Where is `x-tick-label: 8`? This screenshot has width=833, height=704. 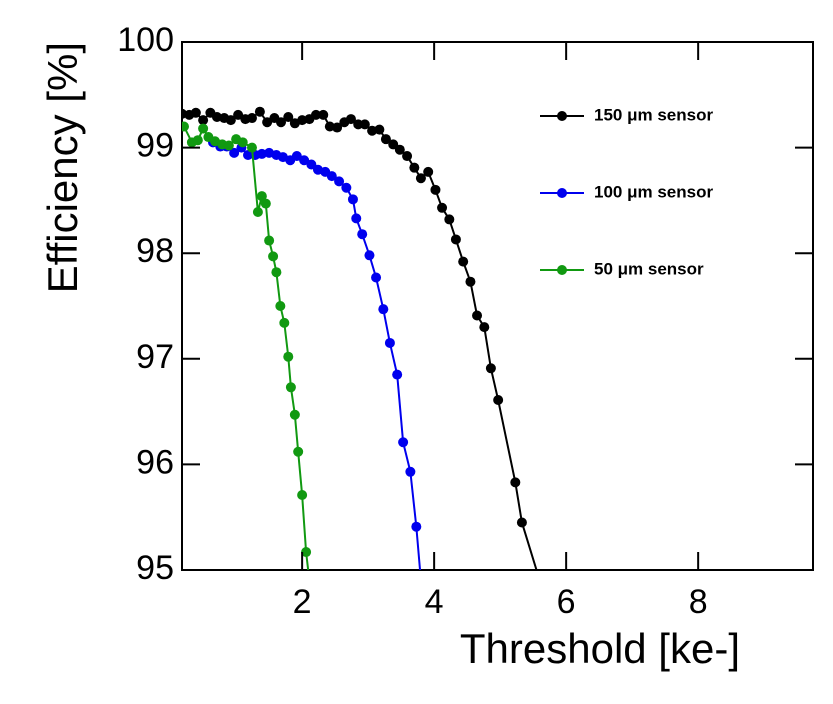
x-tick-label: 8 is located at coordinates (698, 602).